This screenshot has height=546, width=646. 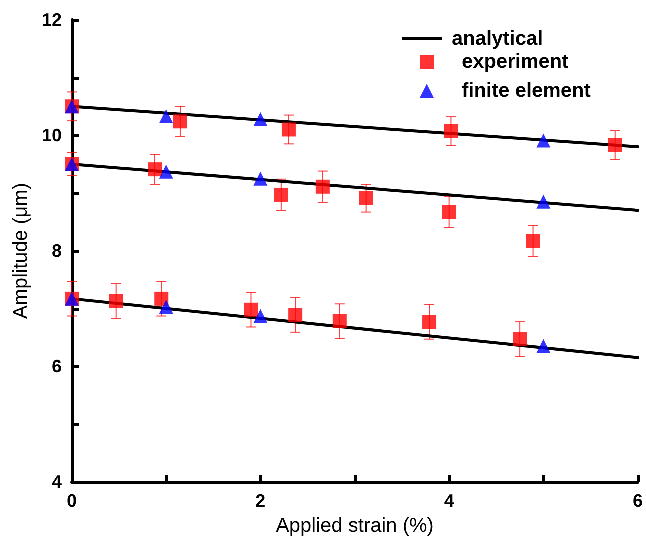 What do you see at coordinates (637, 501) in the screenshot?
I see `x-tick-label: 6` at bounding box center [637, 501].